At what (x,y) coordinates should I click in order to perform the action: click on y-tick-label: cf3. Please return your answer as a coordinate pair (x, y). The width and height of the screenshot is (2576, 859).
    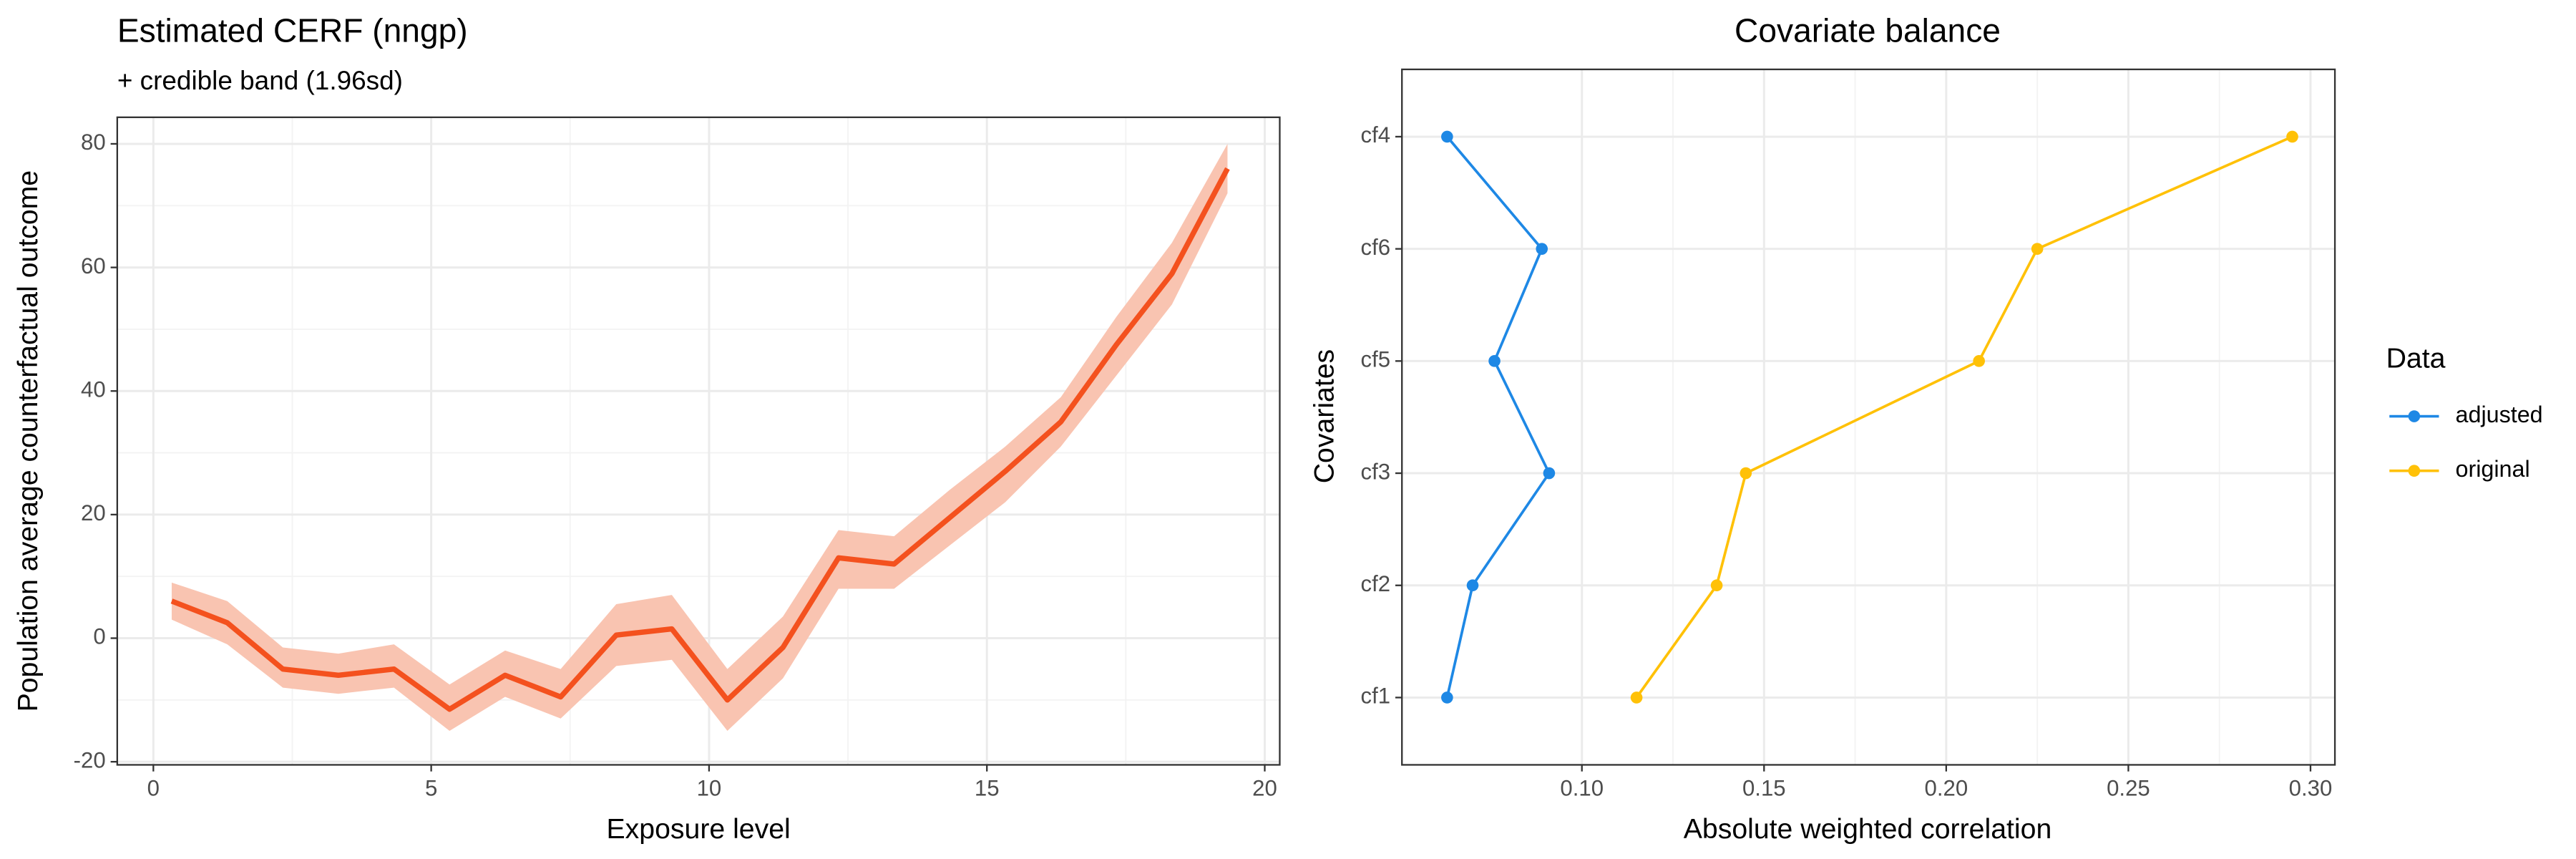
    Looking at the image, I should click on (1376, 471).